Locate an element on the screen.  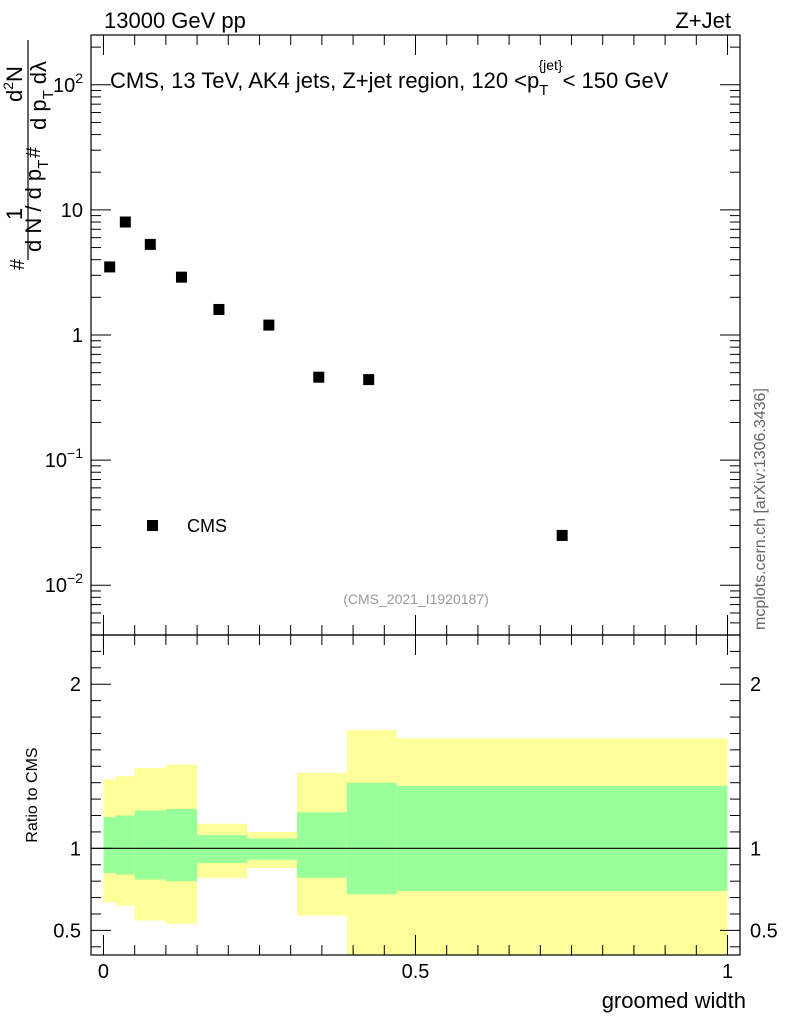
ratio-y-tick-label: 1 is located at coordinates (75, 849).